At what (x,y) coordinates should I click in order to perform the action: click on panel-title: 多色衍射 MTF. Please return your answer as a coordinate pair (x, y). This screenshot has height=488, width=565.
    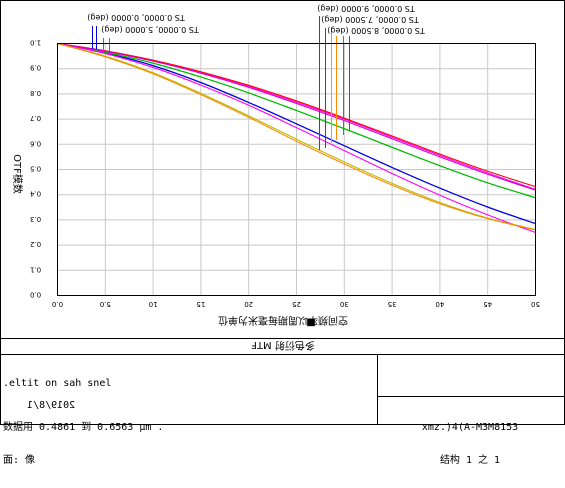
    Looking at the image, I should click on (283, 345).